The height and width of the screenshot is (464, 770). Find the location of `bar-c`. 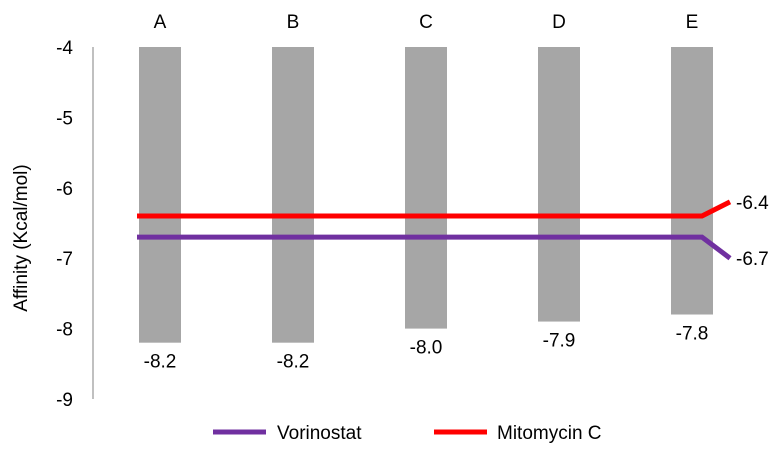

bar-c is located at coordinates (426, 188).